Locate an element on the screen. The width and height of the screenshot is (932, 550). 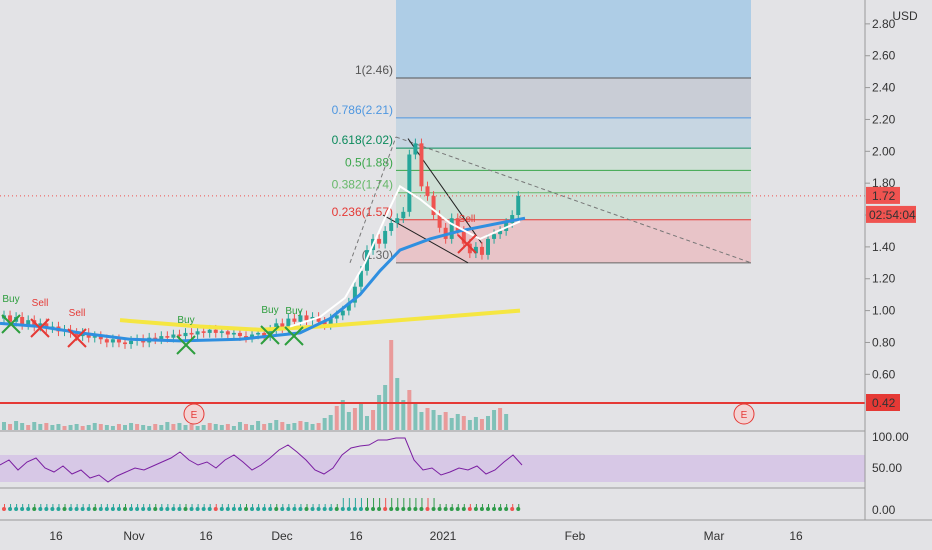
rsi-tick-label: 50.00 is located at coordinates (887, 468).